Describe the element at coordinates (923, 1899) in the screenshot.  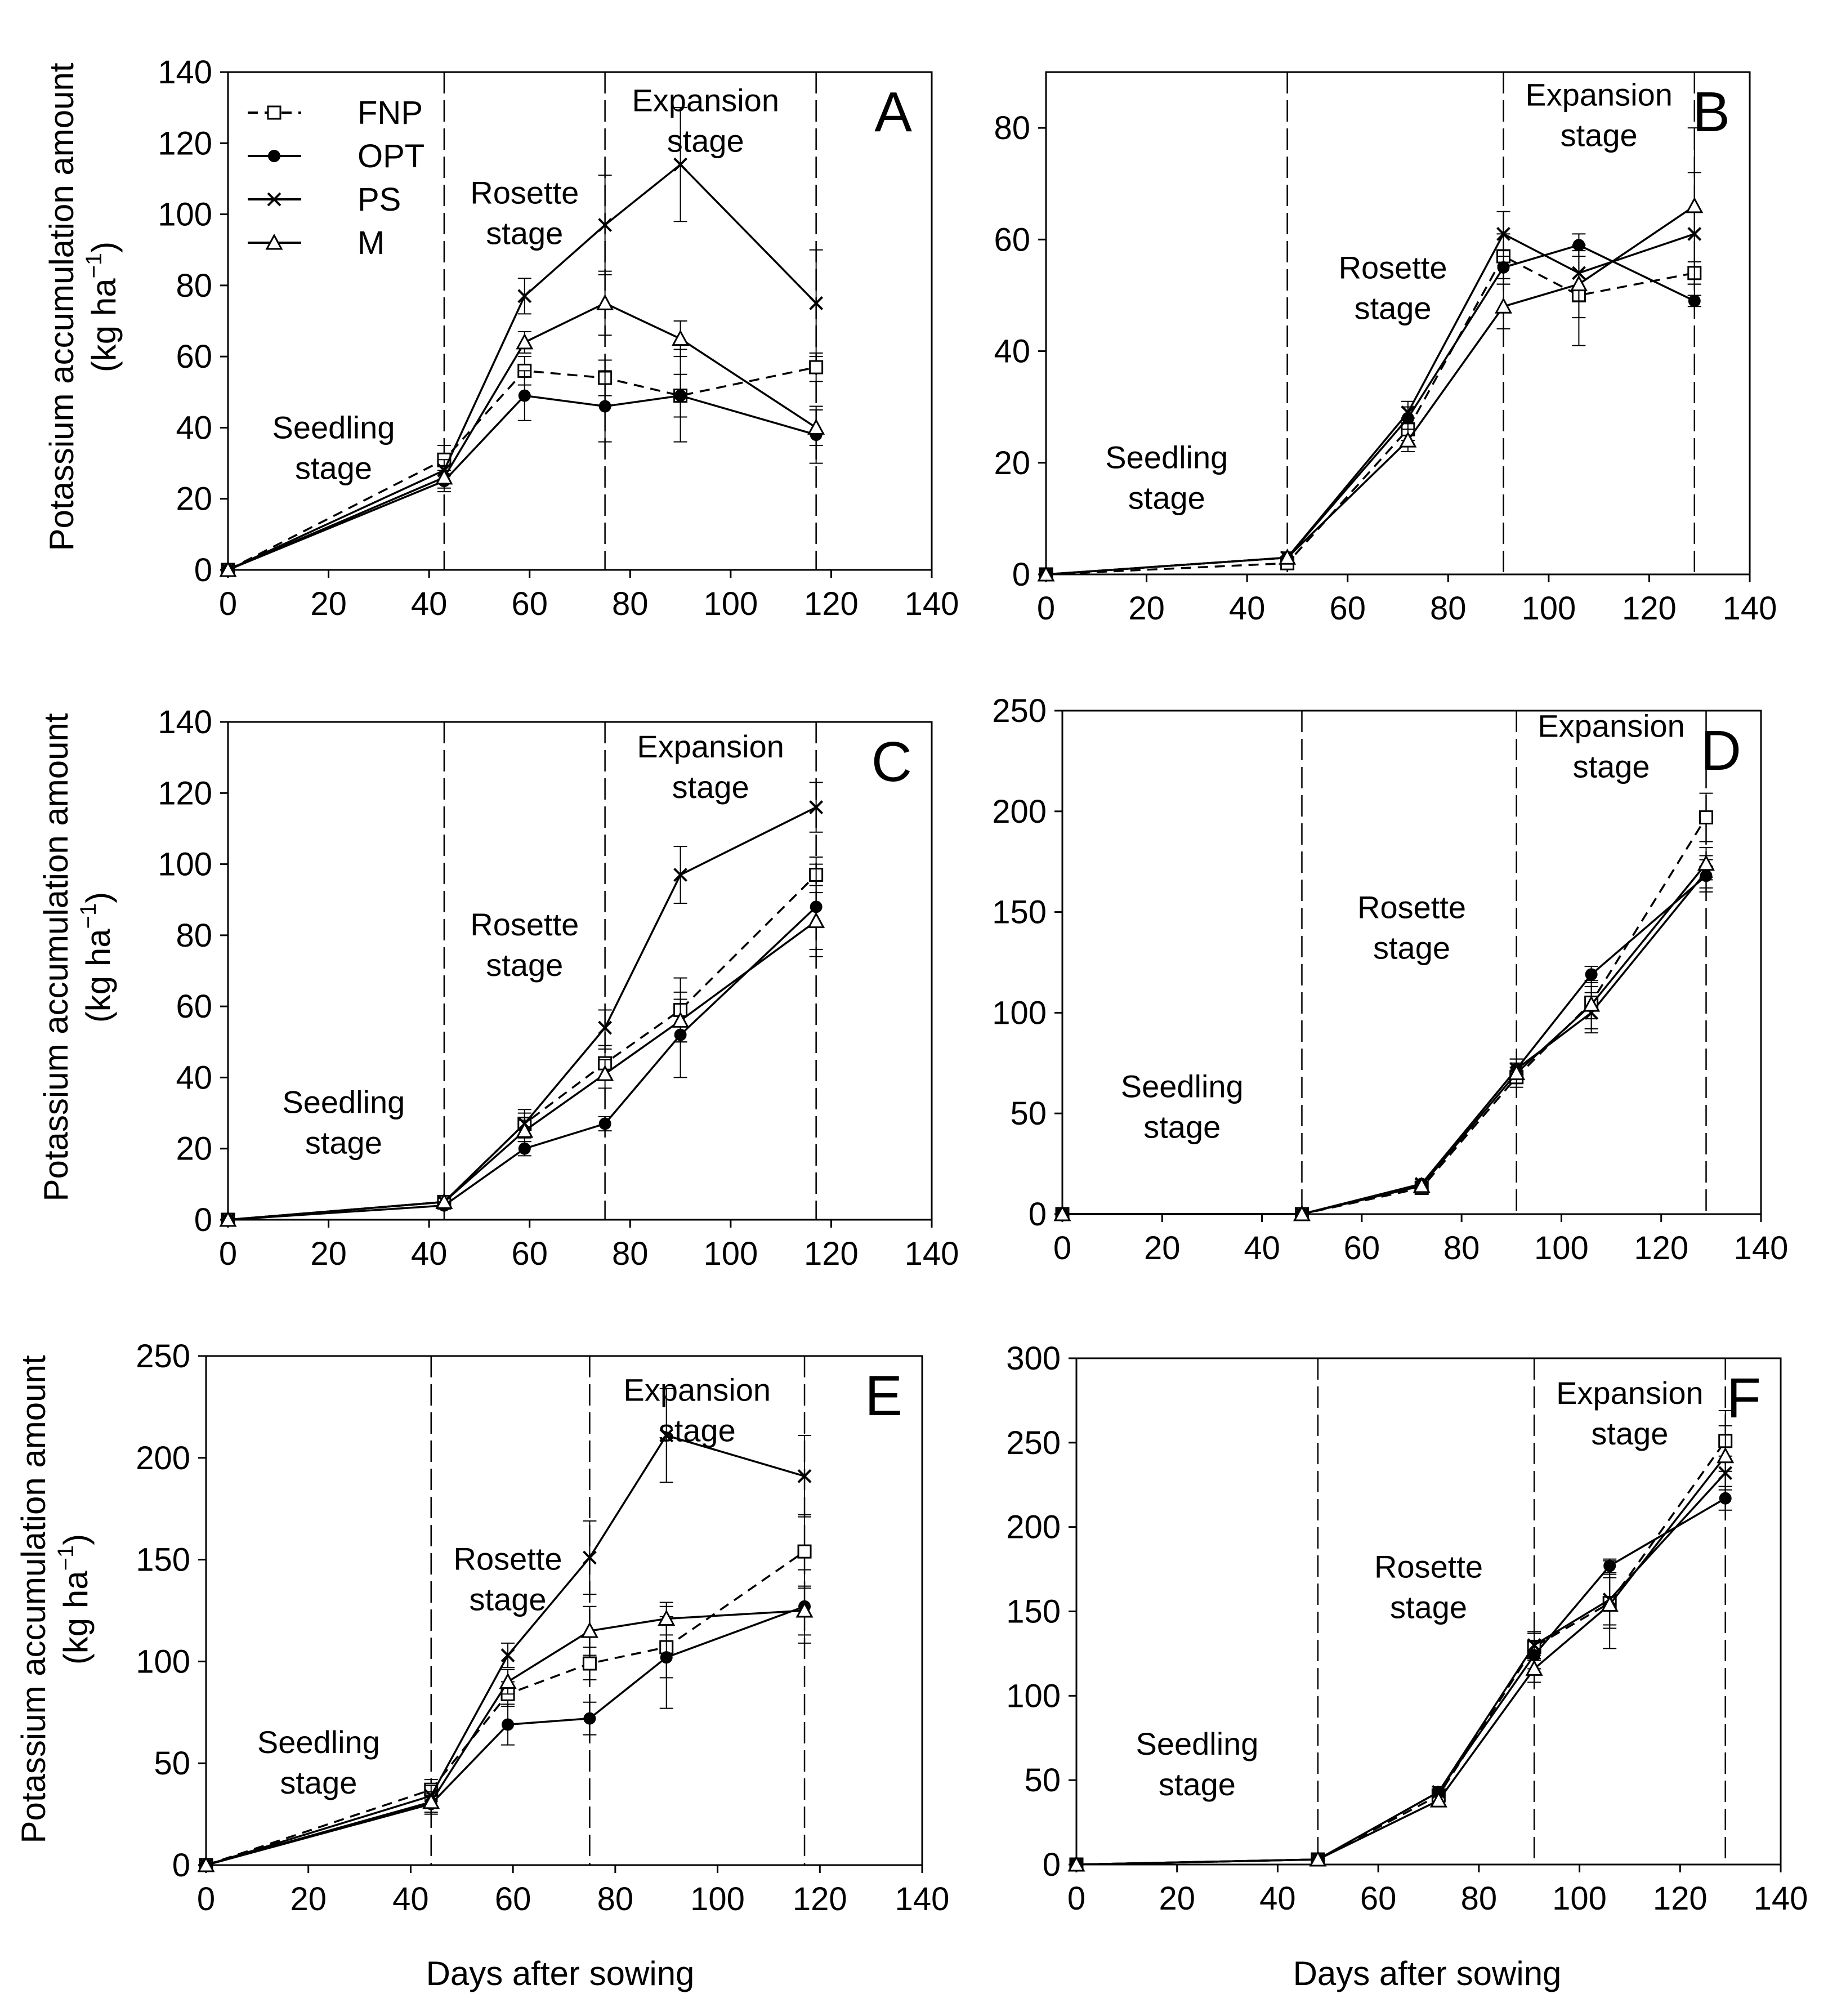
I see `x-tick-label-e: 140` at that location.